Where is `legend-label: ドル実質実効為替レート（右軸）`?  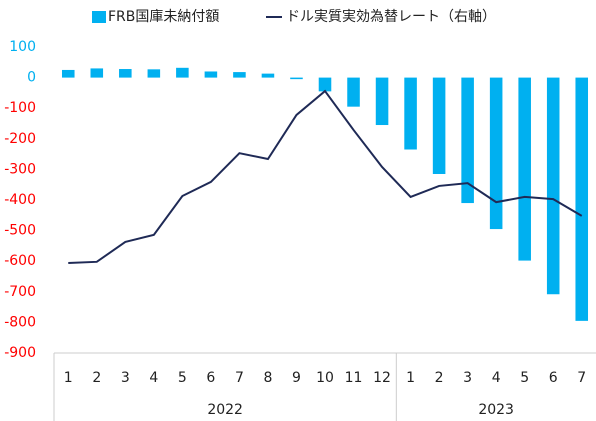 legend-label: ドル実質実効為替レート（右軸） is located at coordinates (391, 17).